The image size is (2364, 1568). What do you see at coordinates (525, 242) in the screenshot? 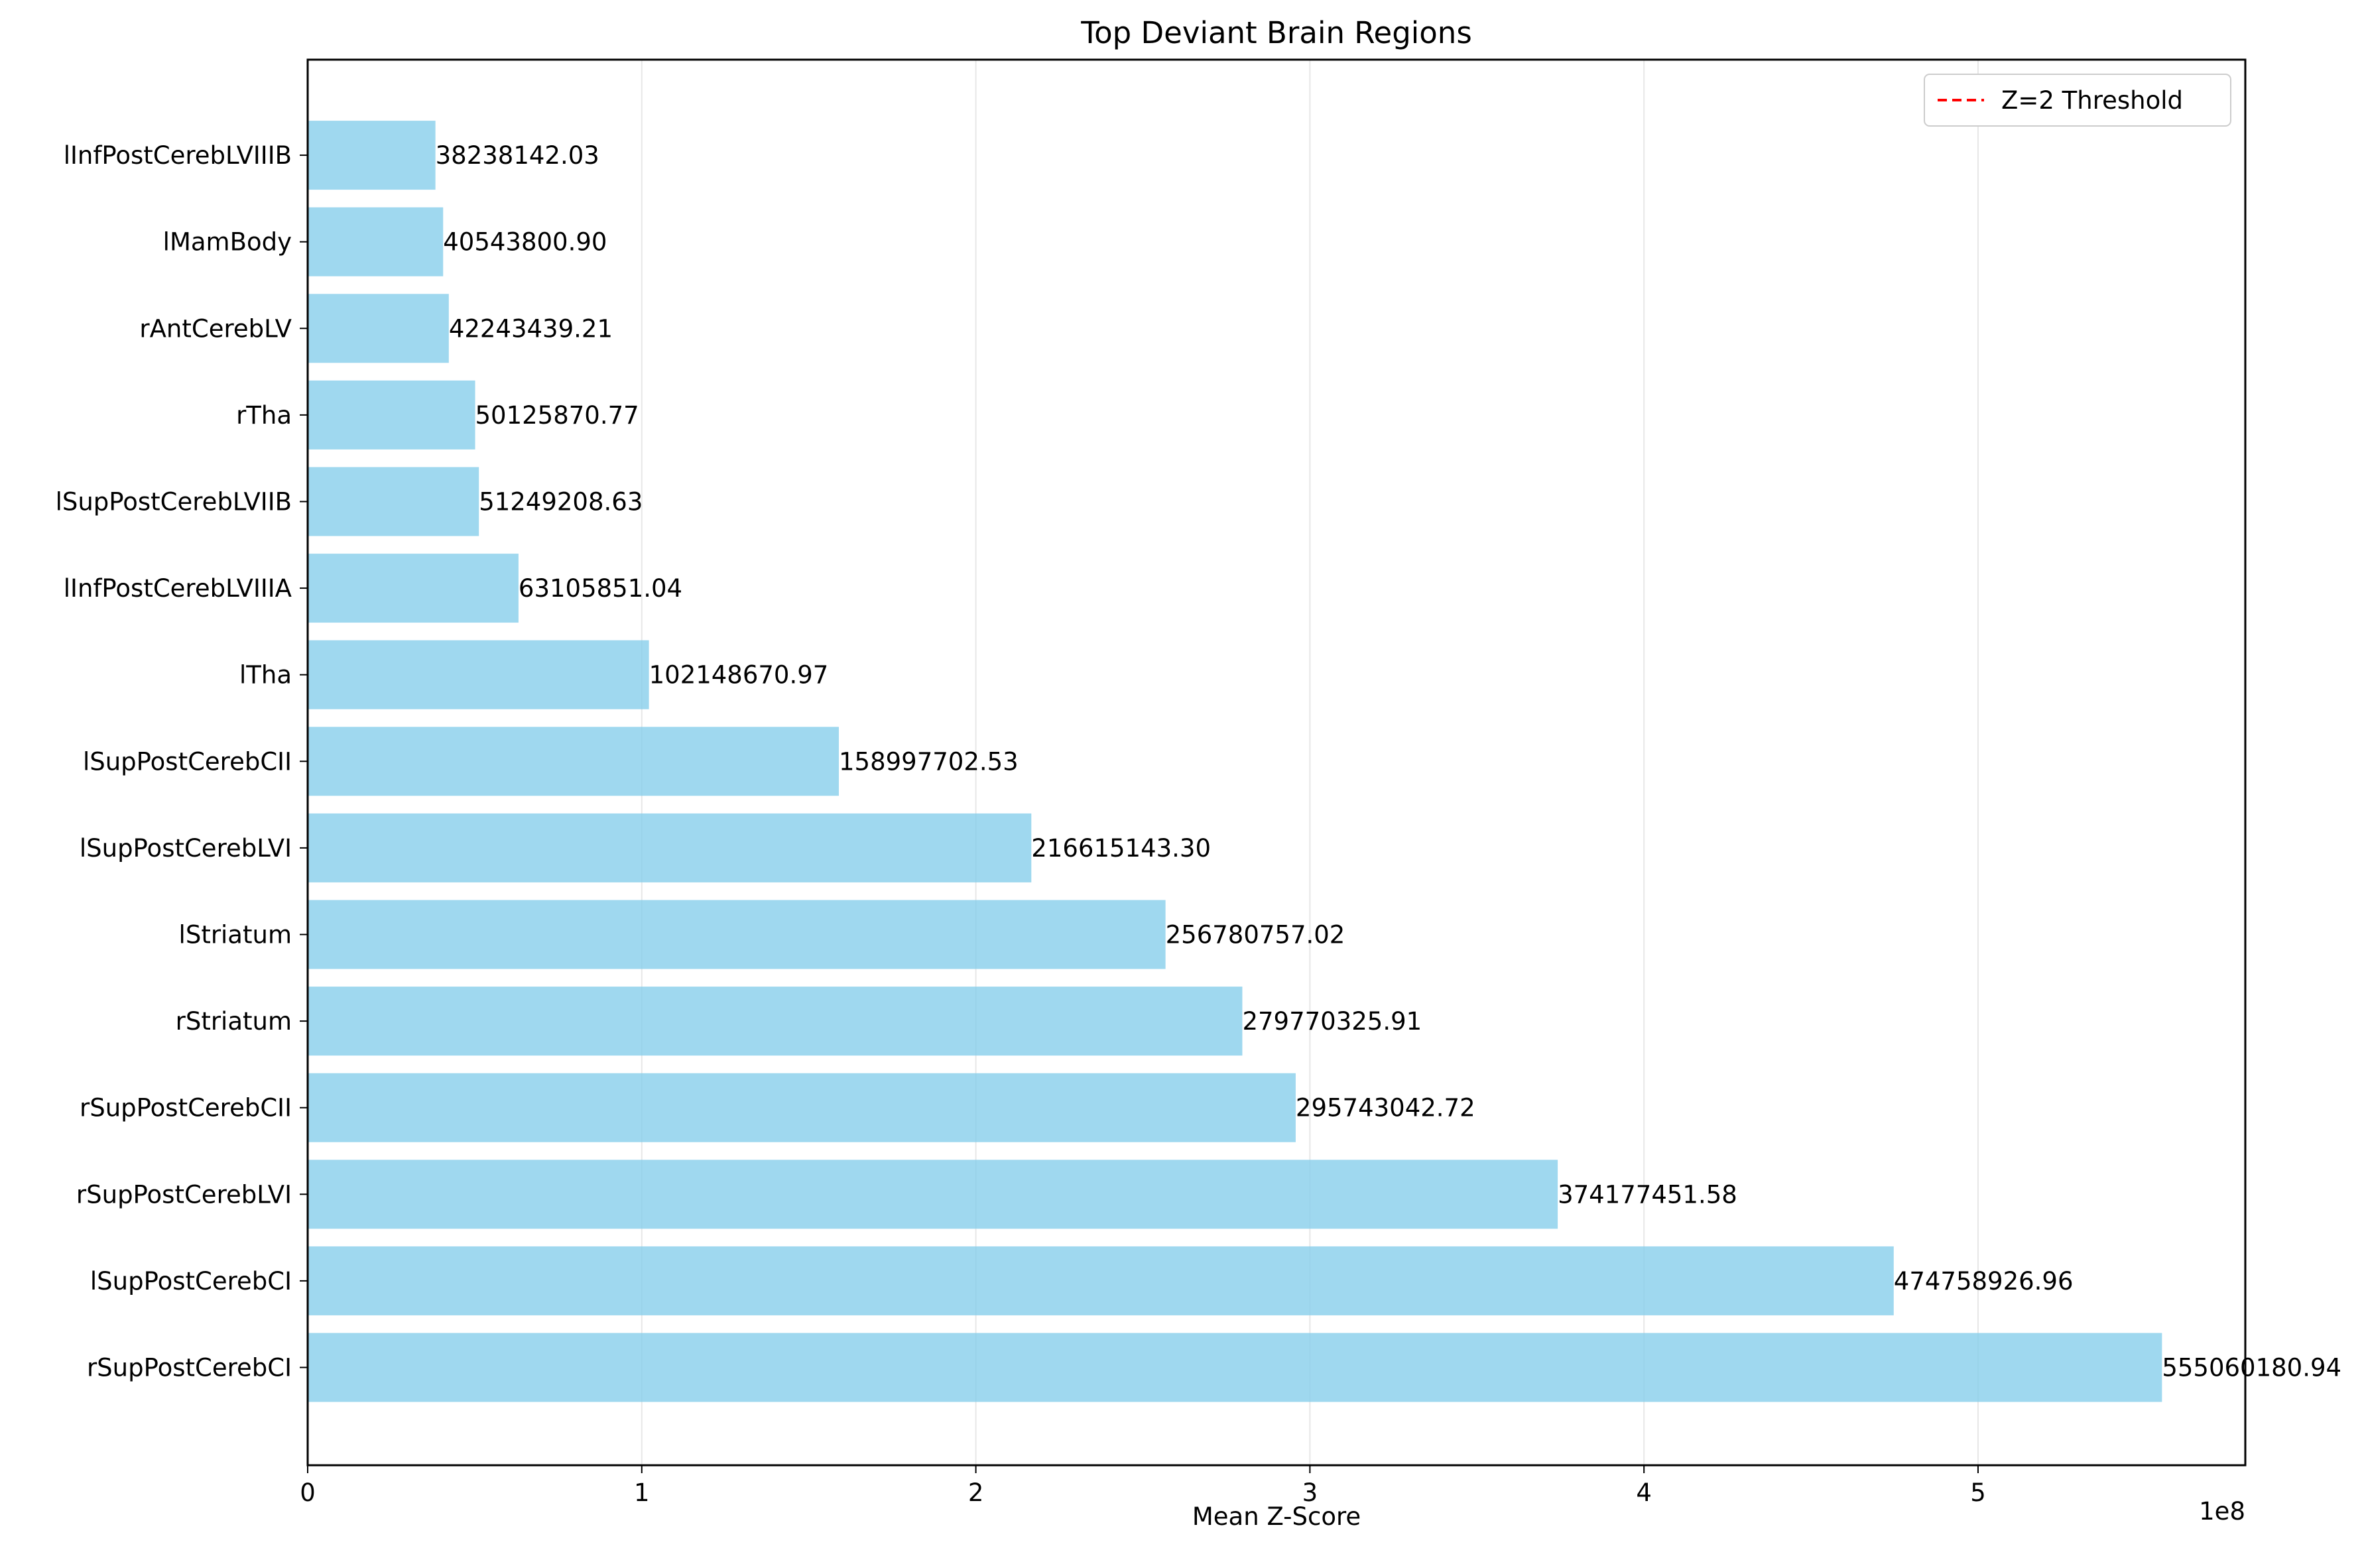
I see `bar-value-label: 40543800.90` at bounding box center [525, 242].